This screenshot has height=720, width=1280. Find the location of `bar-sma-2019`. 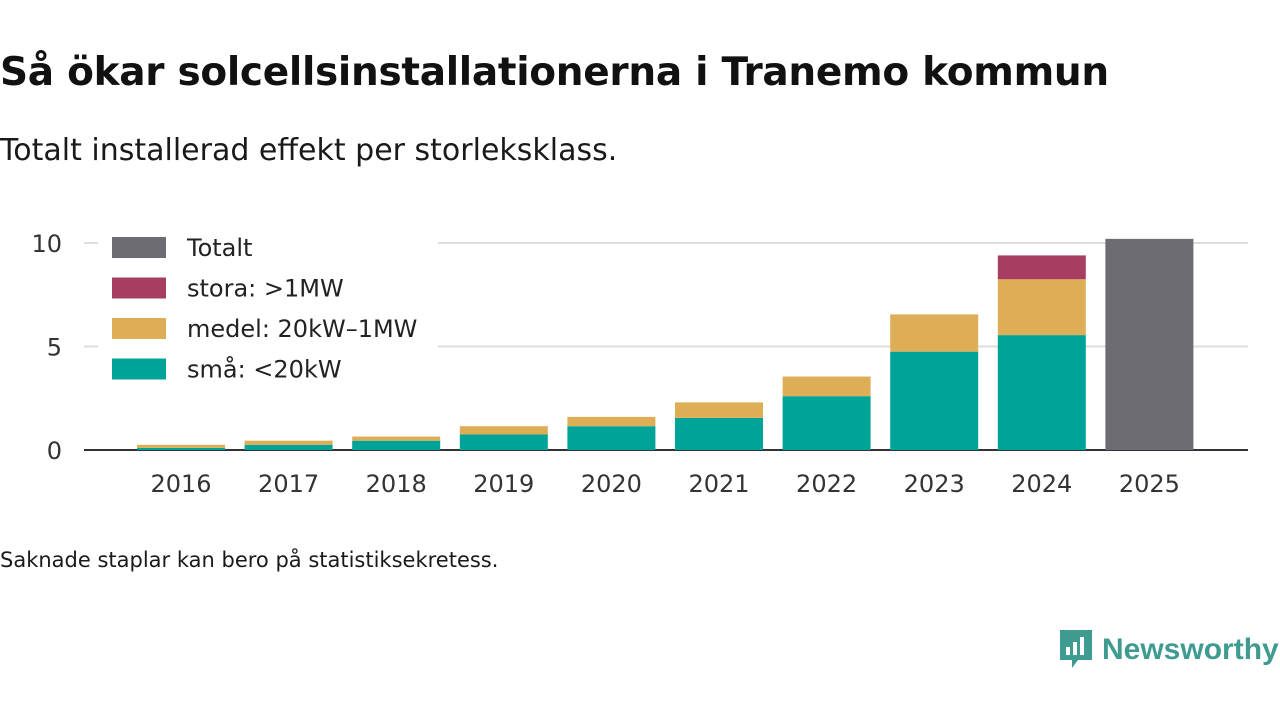

bar-sma-2019 is located at coordinates (503, 442).